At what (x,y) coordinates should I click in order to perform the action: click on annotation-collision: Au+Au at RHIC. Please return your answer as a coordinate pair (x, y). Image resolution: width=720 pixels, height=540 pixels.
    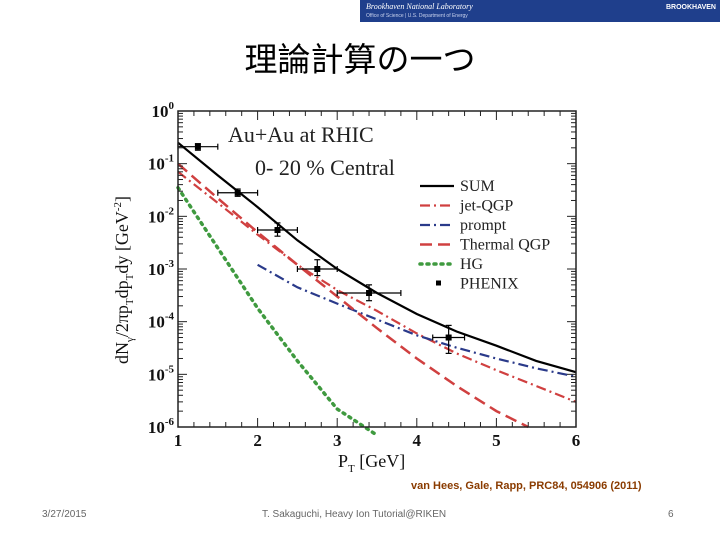
    Looking at the image, I should click on (301, 134).